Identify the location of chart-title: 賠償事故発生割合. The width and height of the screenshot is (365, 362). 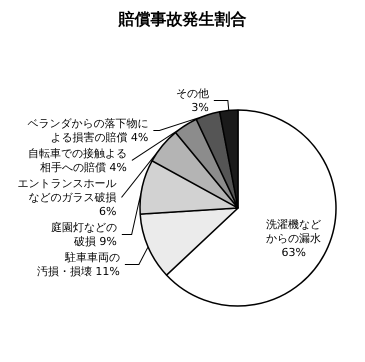
(182, 19).